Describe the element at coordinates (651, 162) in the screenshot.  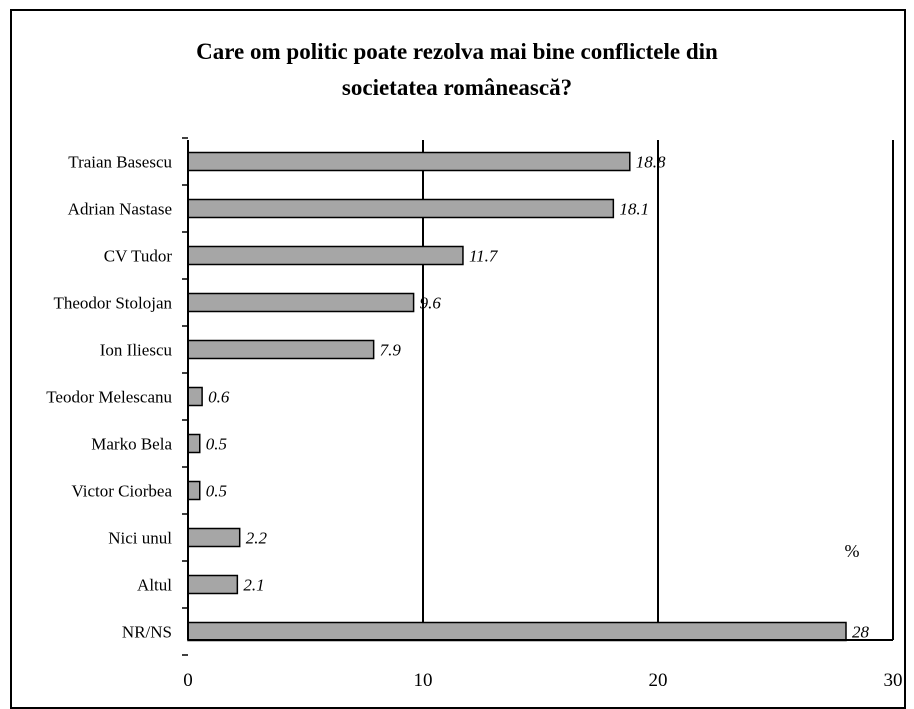
I see `data-label: 18.8` at that location.